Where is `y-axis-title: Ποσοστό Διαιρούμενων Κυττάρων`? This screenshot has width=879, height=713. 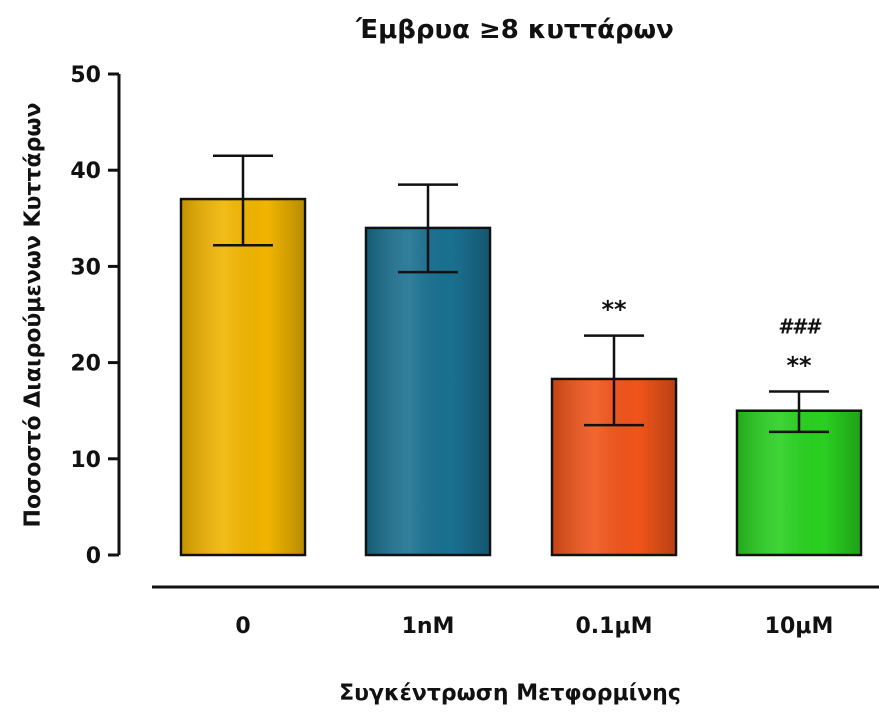 y-axis-title: Ποσοστό Διαιρούμενων Κυττάρων is located at coordinates (33, 315).